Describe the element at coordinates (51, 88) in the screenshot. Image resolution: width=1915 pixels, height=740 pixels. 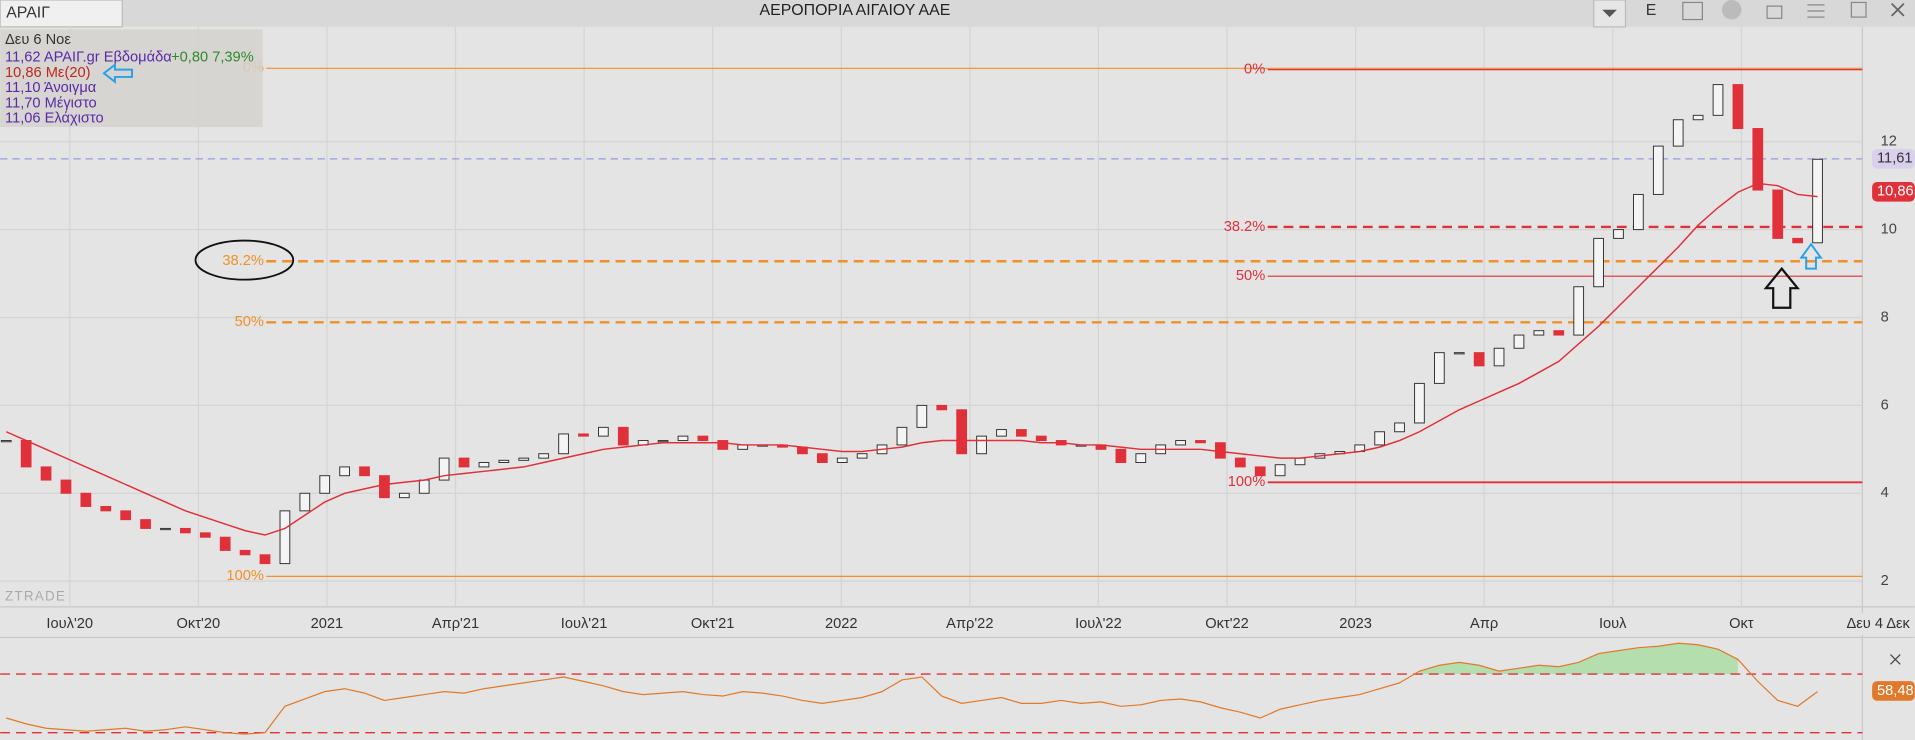
I see `legend-open: 11,10 Άνοιγμα` at that location.